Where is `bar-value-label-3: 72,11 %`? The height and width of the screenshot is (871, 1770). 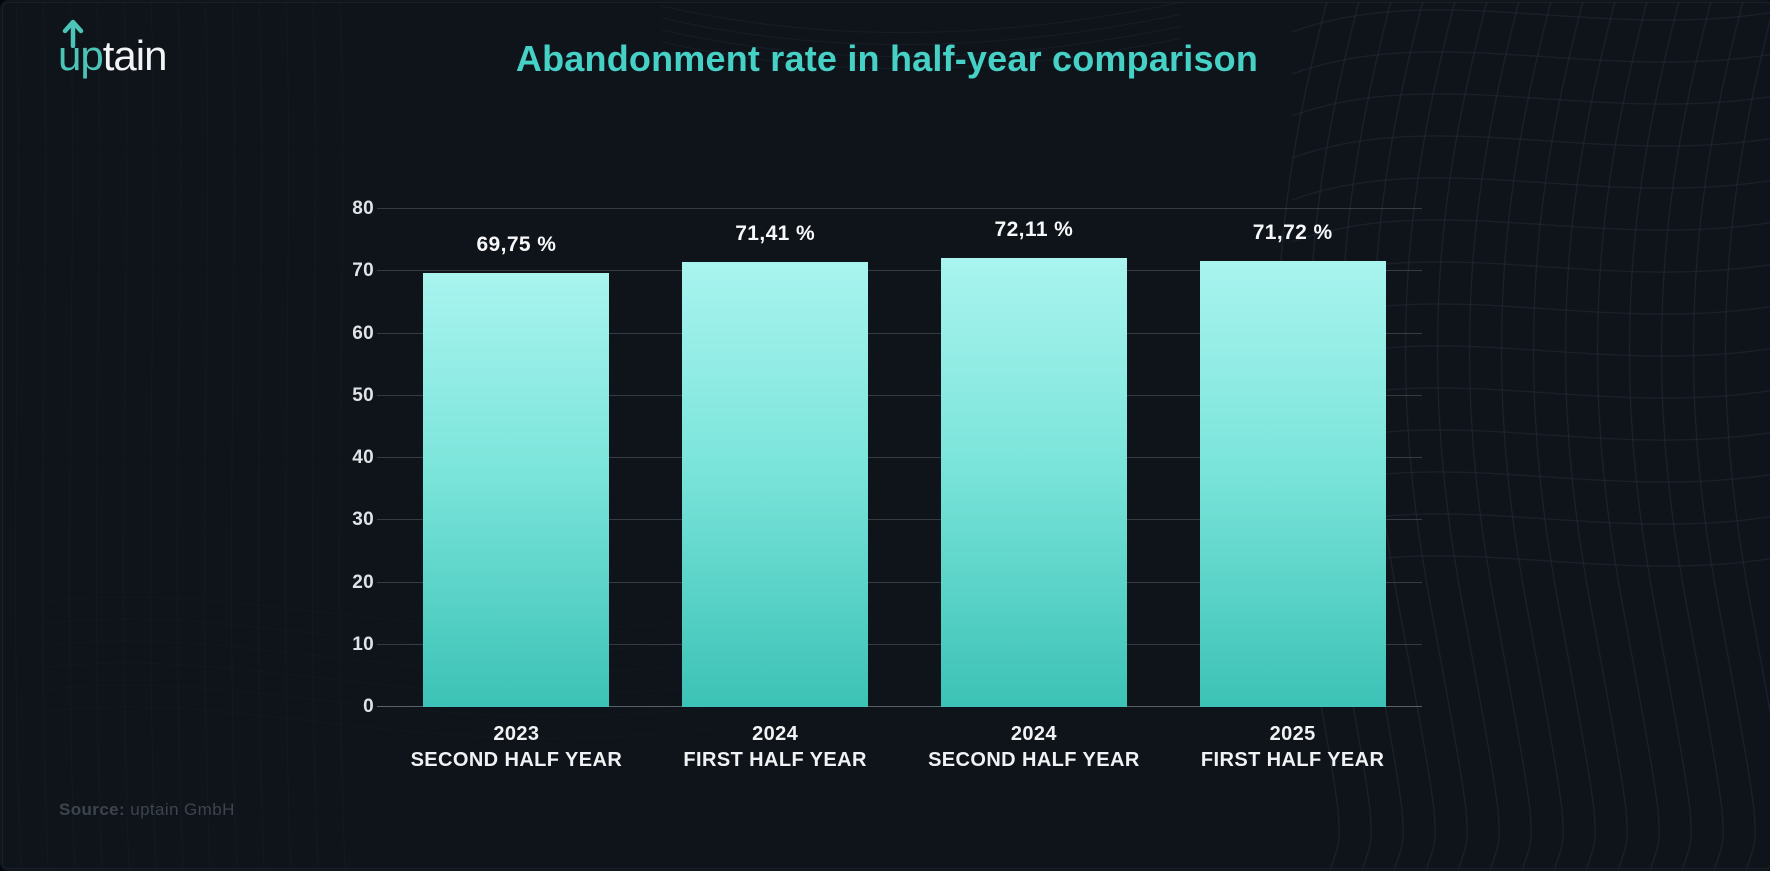 bar-value-label-3: 72,11 % is located at coordinates (1034, 230).